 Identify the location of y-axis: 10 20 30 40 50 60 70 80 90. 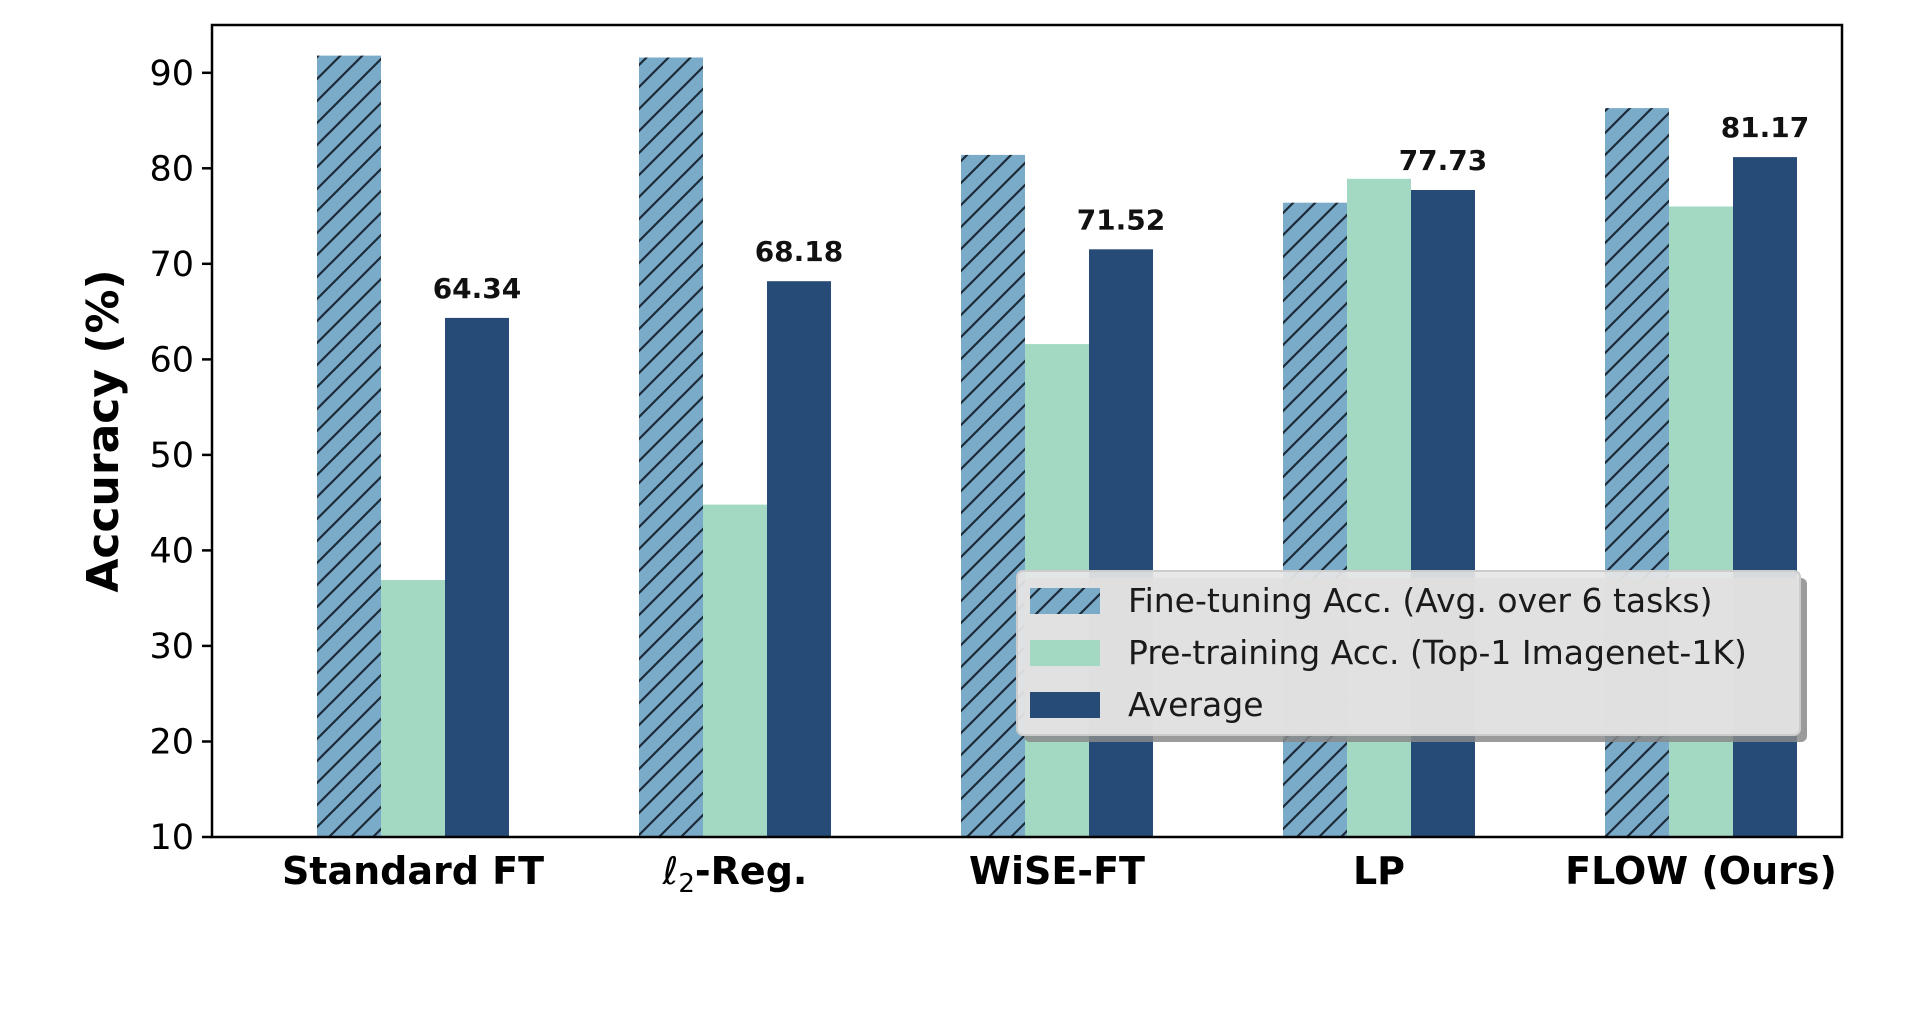
(180, 456).